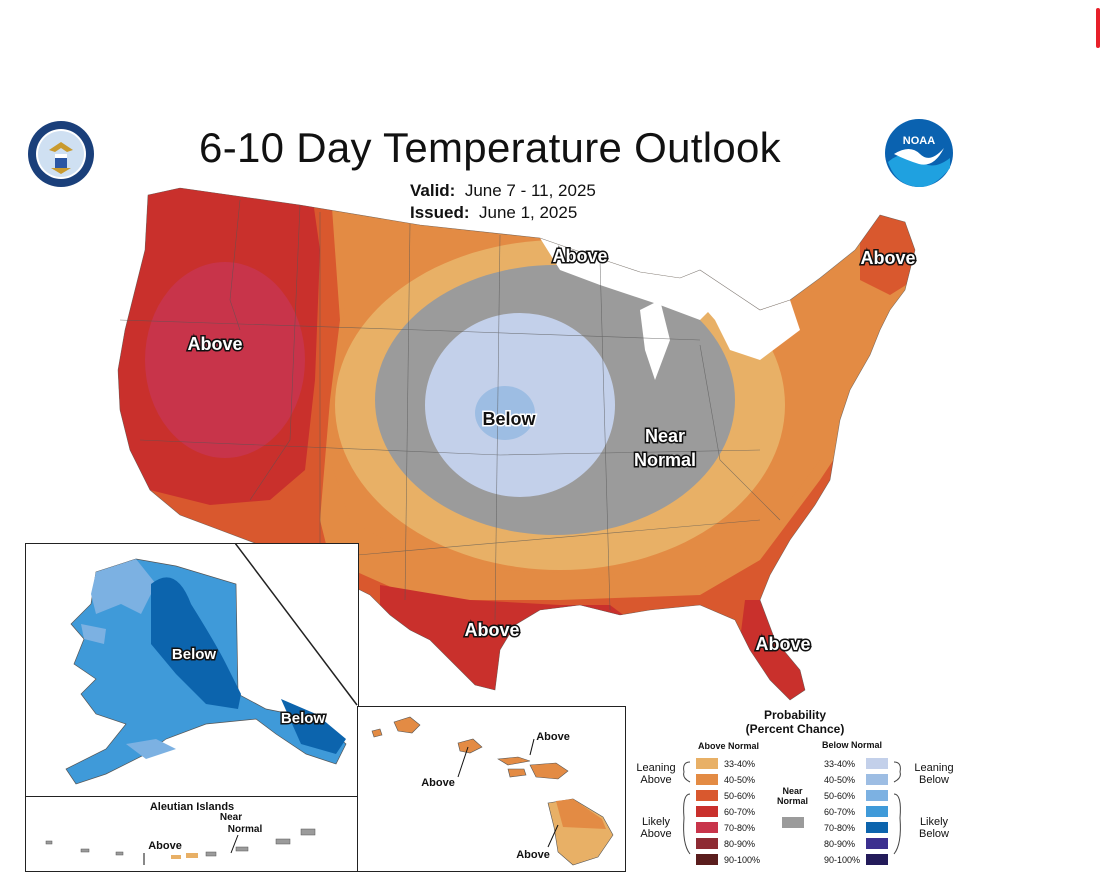  Describe the element at coordinates (296, 624) in the screenshot. I see `alaska-inset-diagonal` at that location.